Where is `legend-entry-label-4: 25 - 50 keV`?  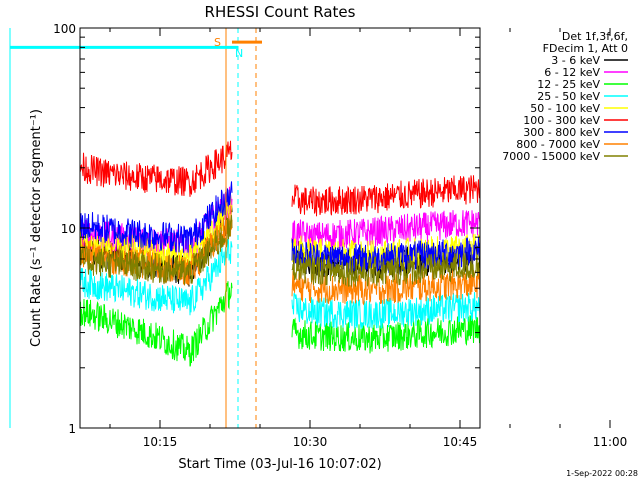
legend-entry-label-4: 25 - 50 keV is located at coordinates (568, 96).